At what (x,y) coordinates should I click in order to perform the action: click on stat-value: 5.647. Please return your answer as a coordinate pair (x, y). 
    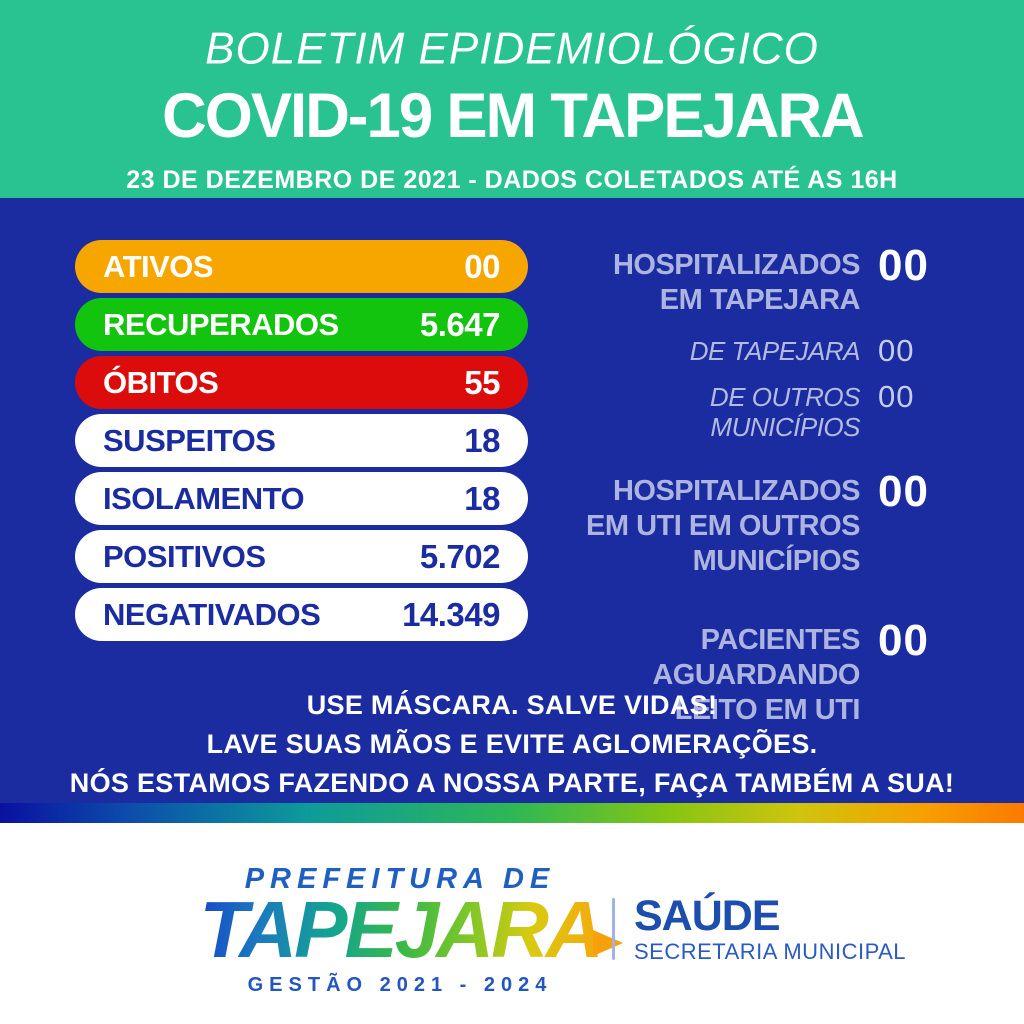
    Looking at the image, I should click on (460, 324).